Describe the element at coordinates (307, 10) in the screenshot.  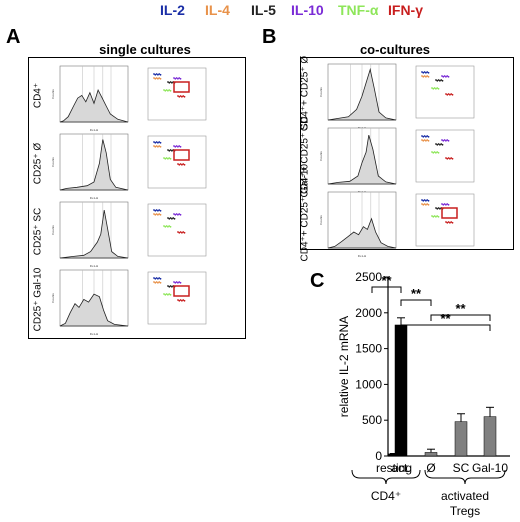
I see `legend-il10: IL-10` at that location.